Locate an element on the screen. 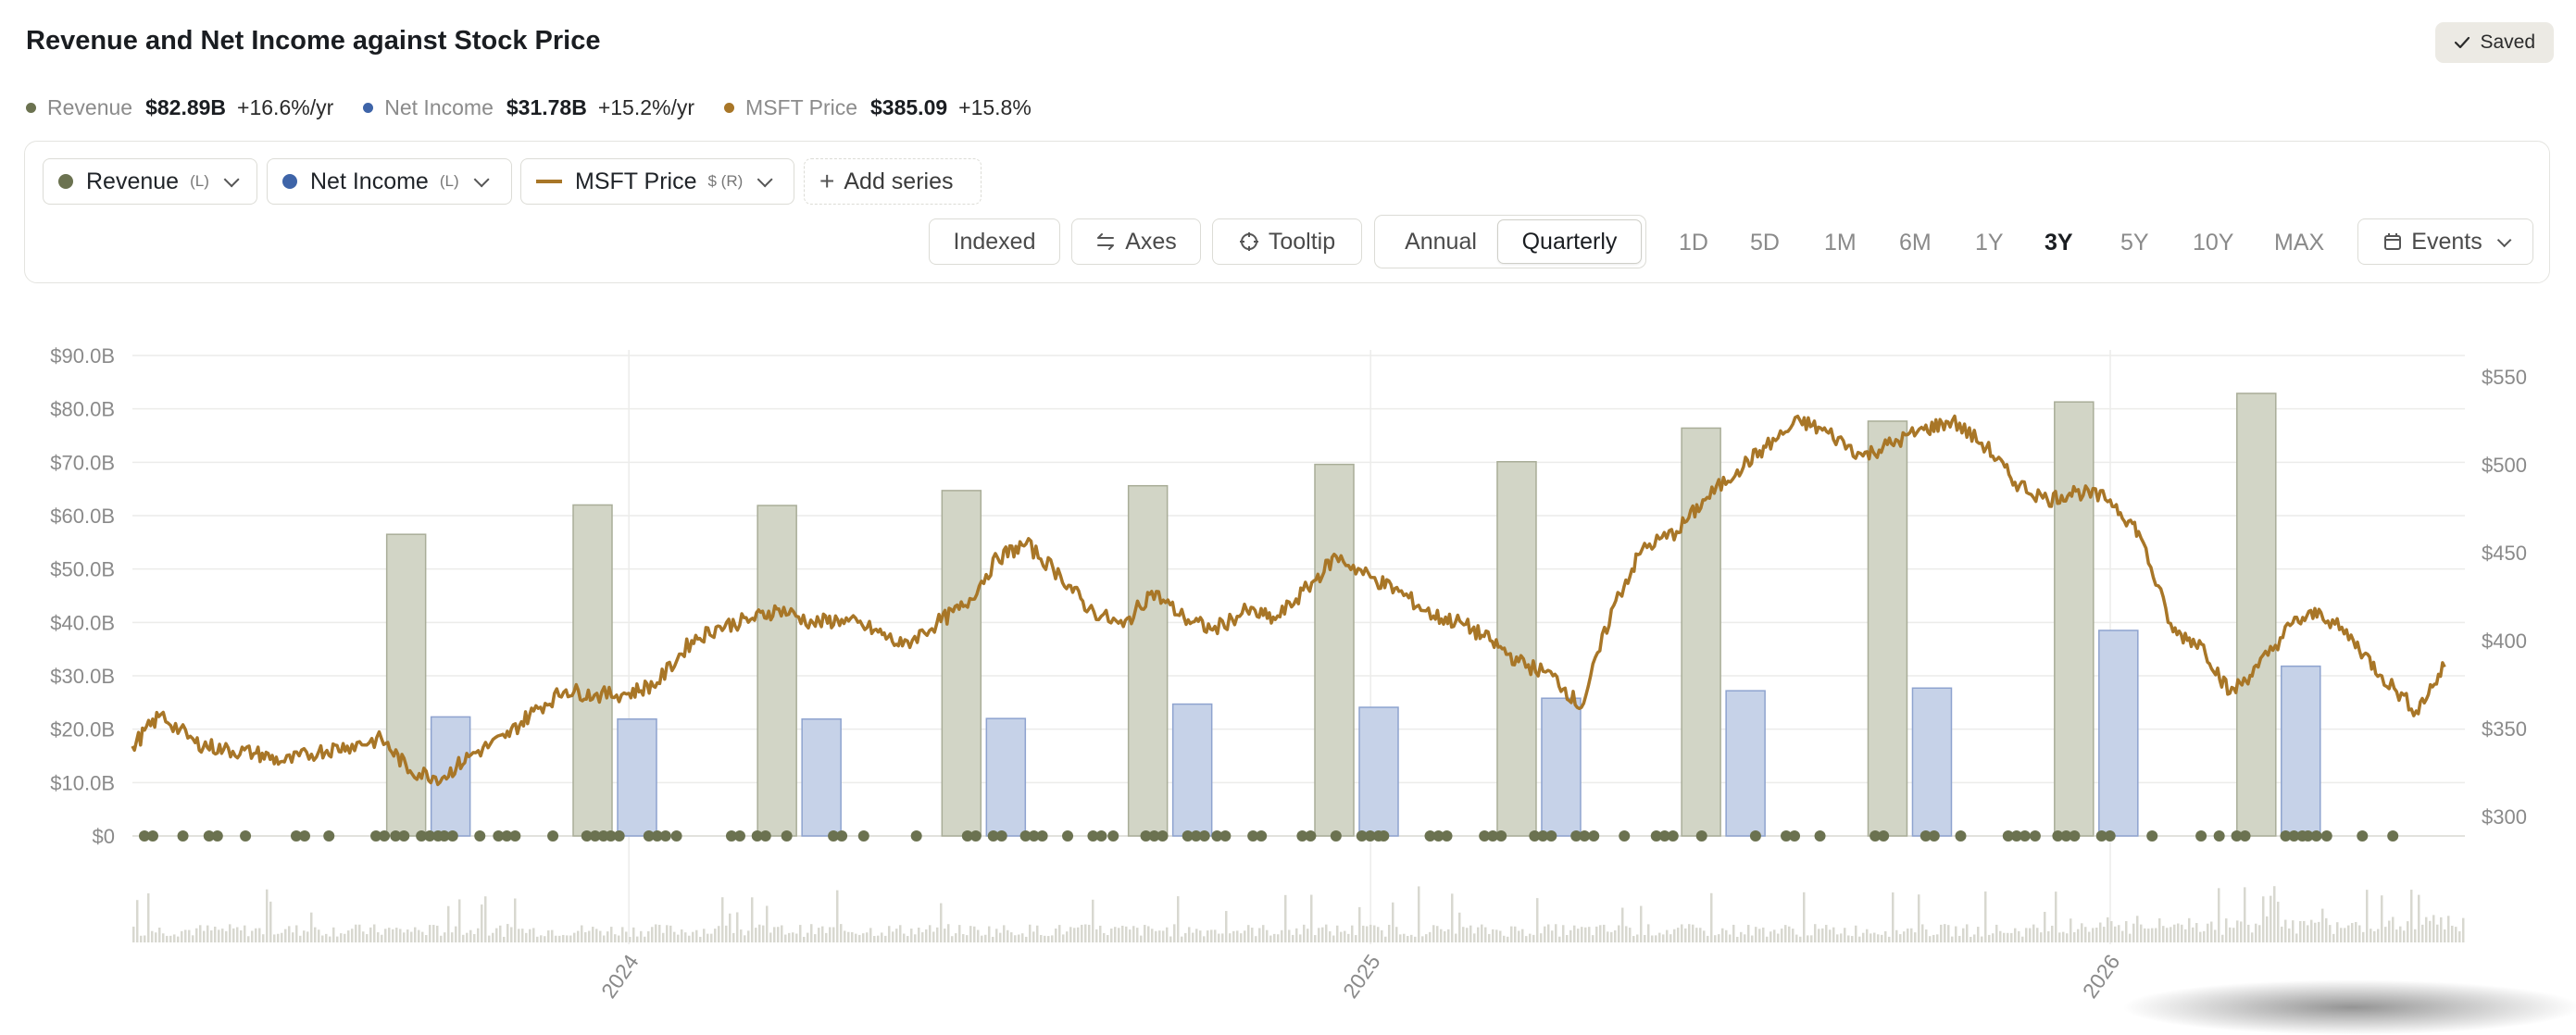 Image resolution: width=2576 pixels, height=1035 pixels. range-1m: 1M is located at coordinates (1840, 243).